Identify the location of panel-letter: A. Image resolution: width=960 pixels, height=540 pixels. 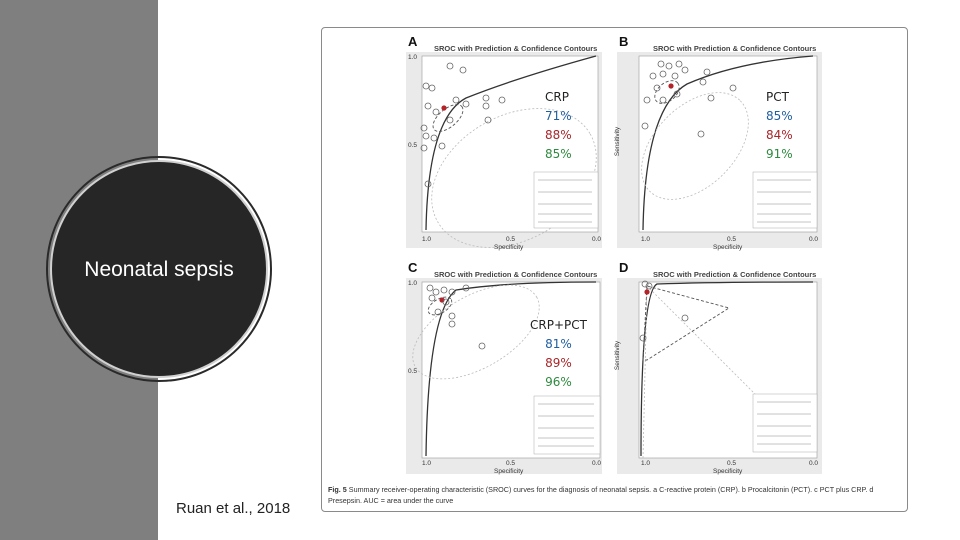
(413, 41).